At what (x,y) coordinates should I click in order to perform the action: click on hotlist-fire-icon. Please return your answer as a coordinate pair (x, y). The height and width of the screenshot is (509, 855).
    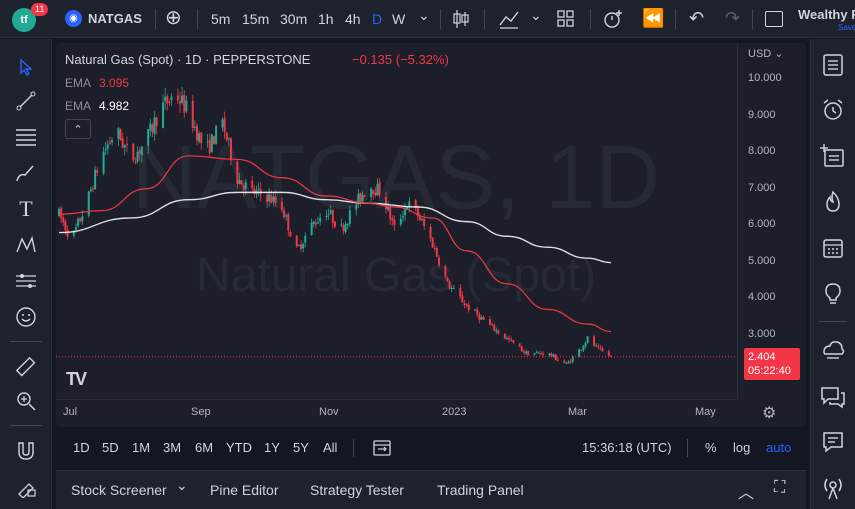
    Looking at the image, I should click on (833, 202).